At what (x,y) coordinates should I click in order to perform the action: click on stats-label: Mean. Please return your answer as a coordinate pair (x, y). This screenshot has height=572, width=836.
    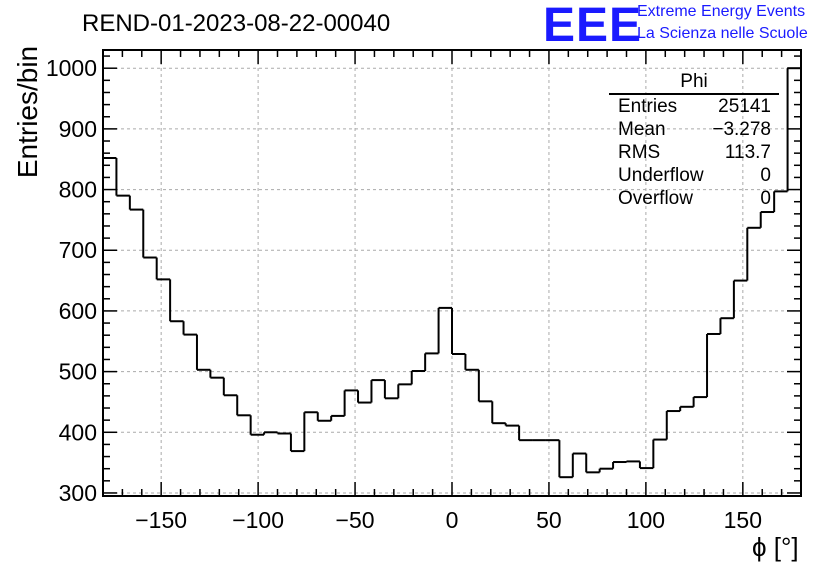
    Looking at the image, I should click on (642, 129).